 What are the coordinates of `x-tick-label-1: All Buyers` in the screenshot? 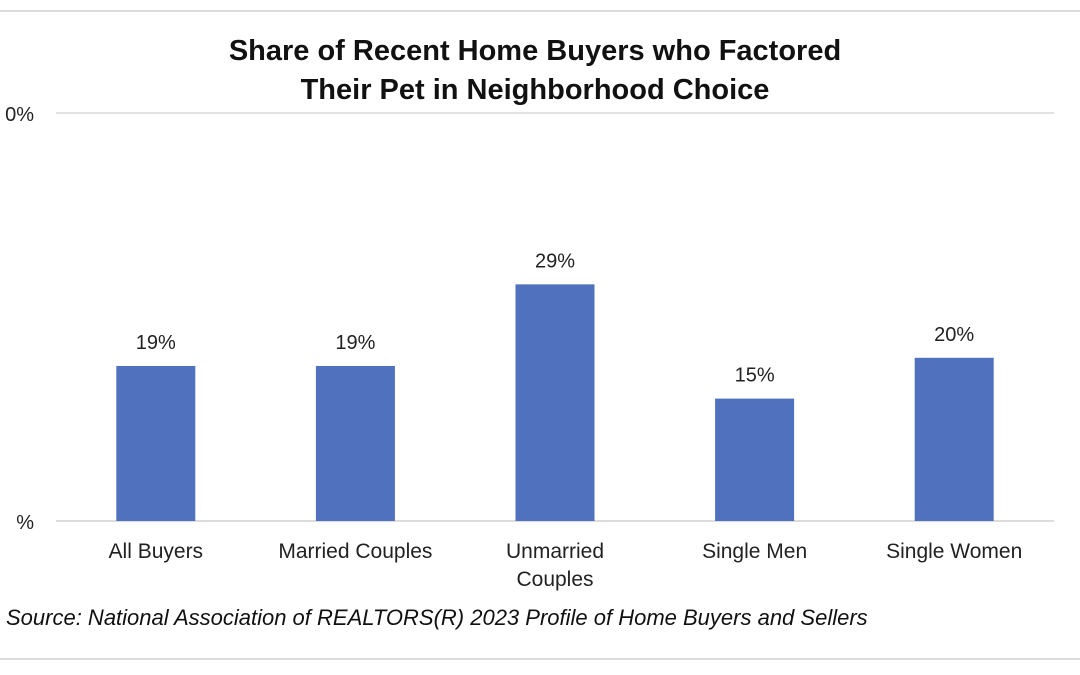 It's located at (156, 551).